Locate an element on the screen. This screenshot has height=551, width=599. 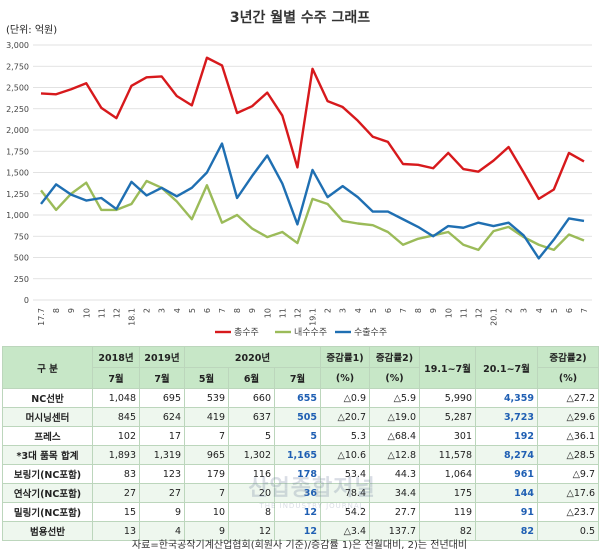
table-cell: 1,165 is located at coordinates (297, 455).